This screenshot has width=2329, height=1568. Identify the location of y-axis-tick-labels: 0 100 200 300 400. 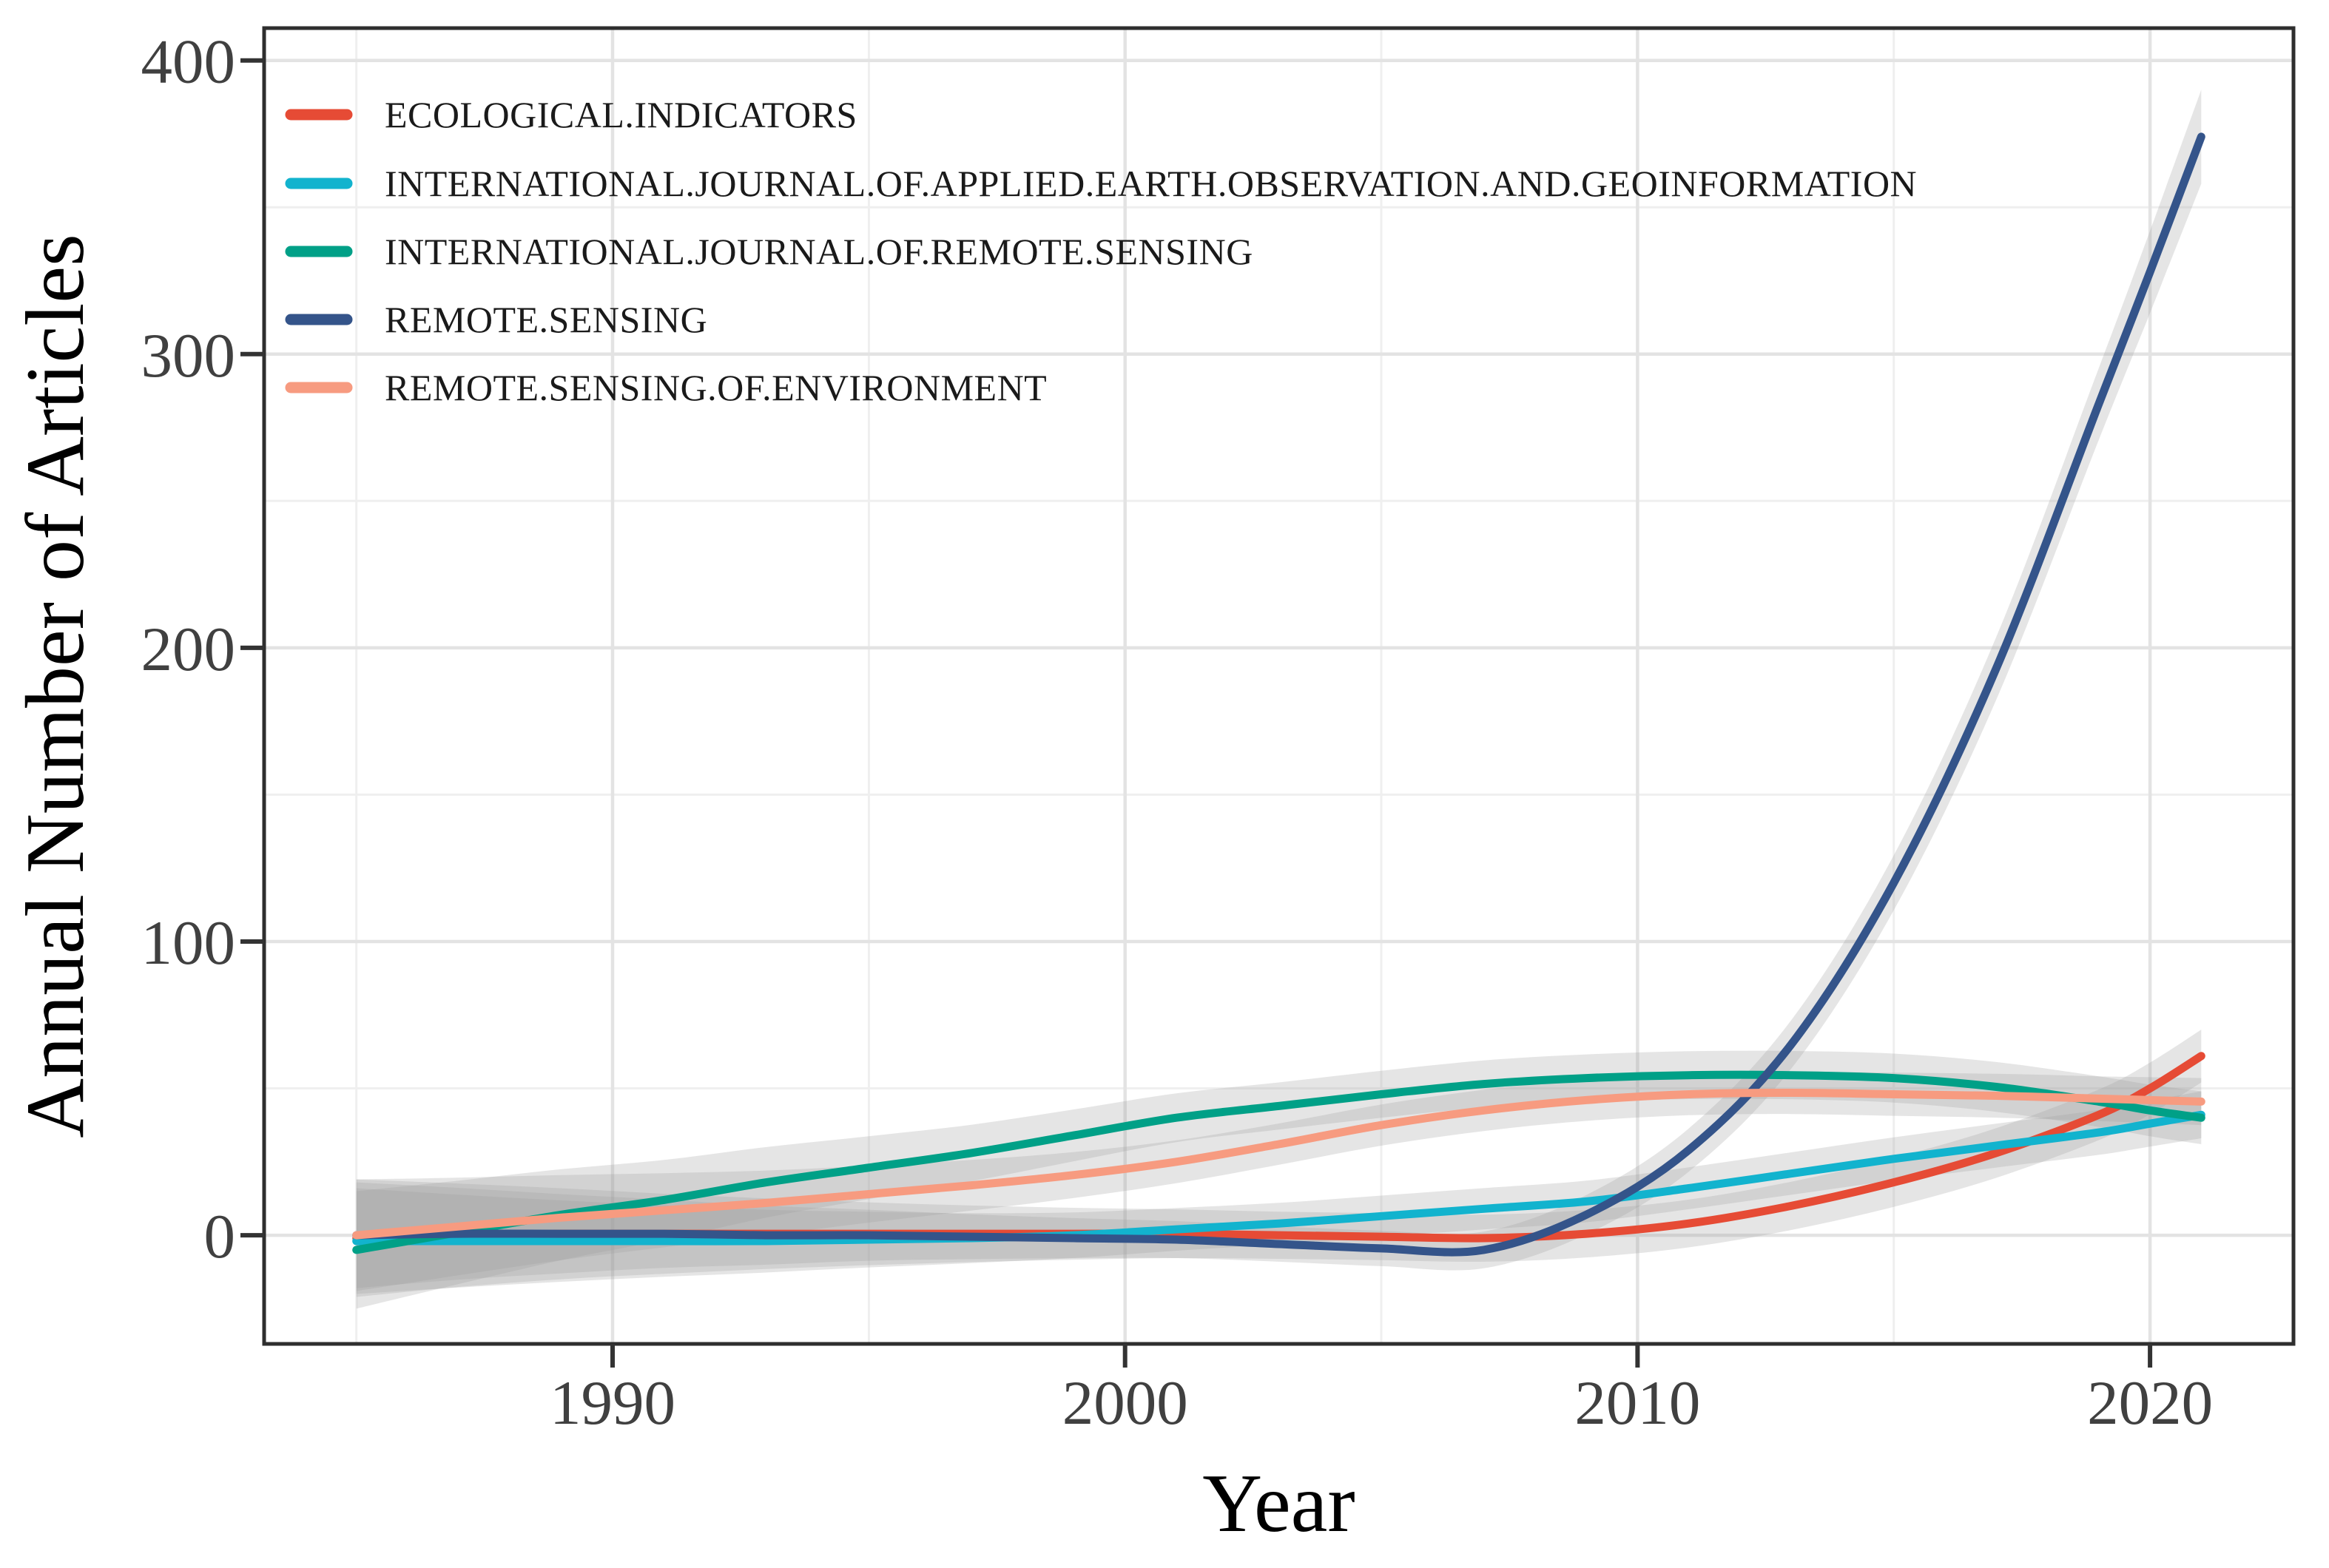
(188, 649).